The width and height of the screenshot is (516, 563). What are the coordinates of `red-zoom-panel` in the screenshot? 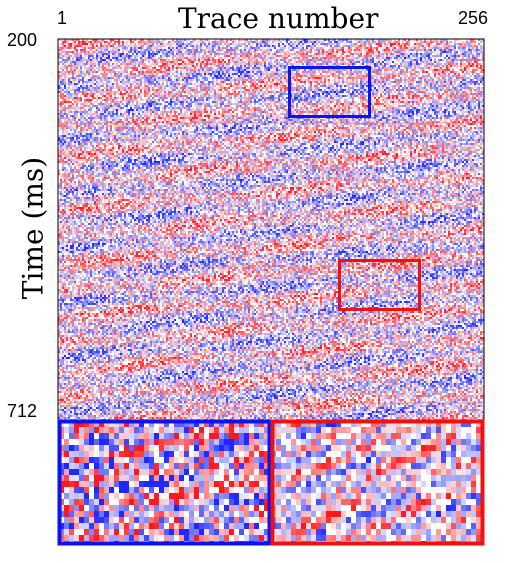 It's located at (377, 482).